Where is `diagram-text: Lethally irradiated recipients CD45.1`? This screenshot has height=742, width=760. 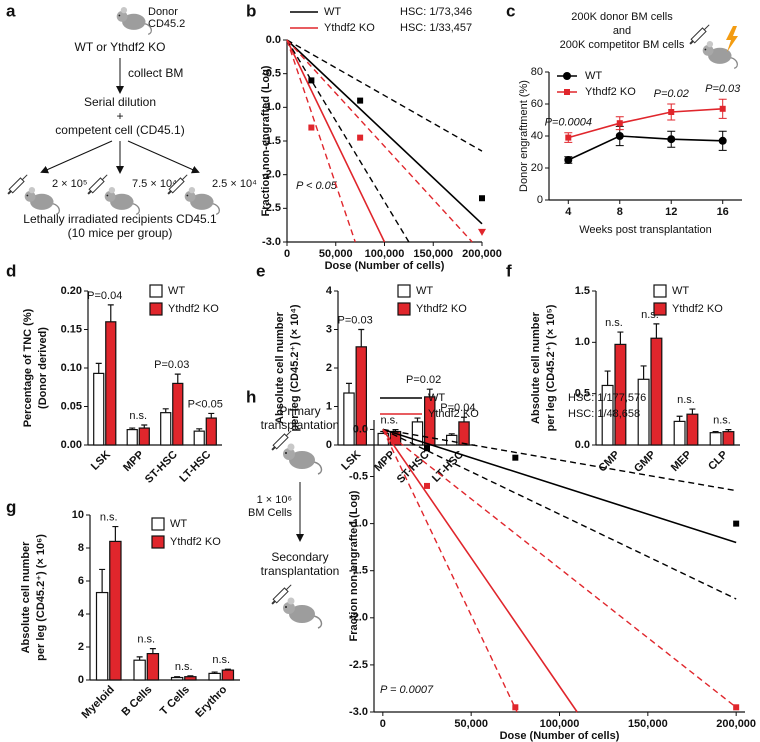
diagram-text: Lethally irradiated recipients CD45.1 is located at coordinates (120, 219).